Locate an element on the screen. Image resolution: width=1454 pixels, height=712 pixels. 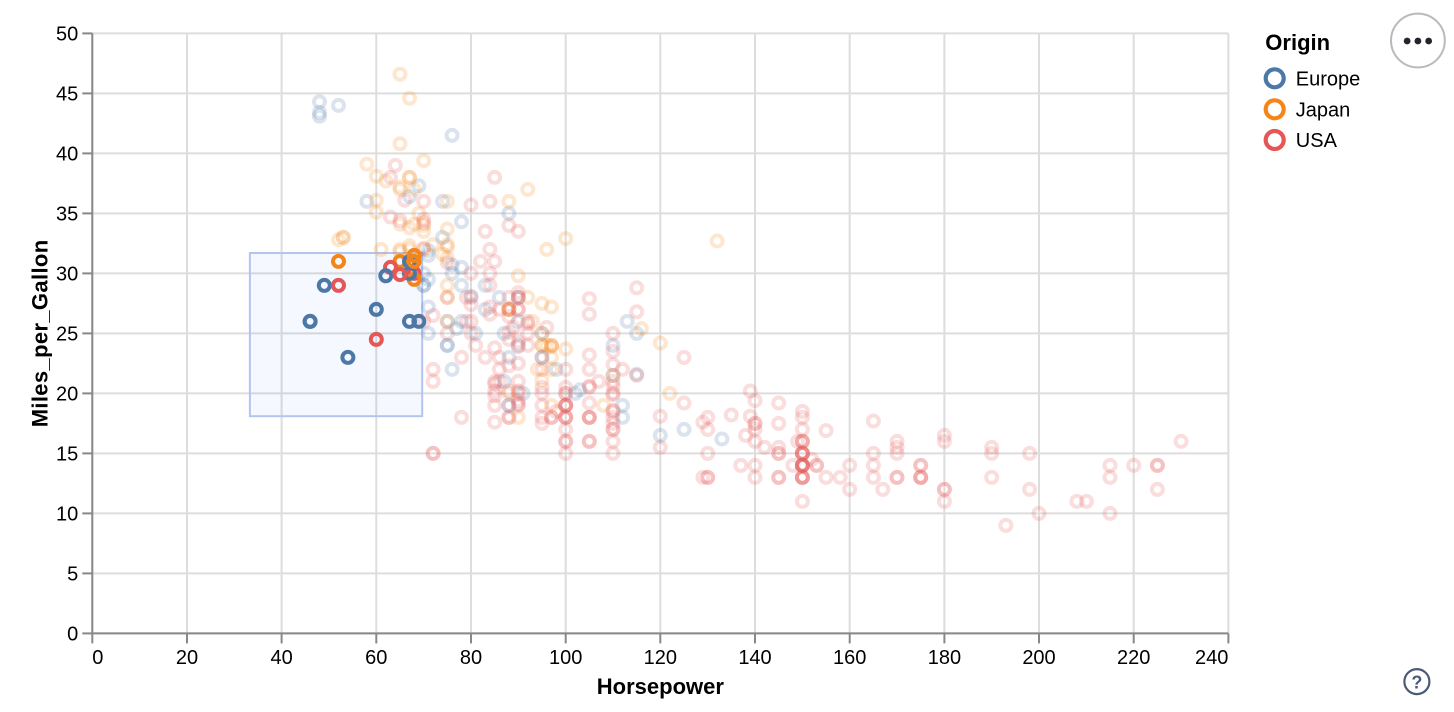
svg-text: 100 is located at coordinates (565, 658).